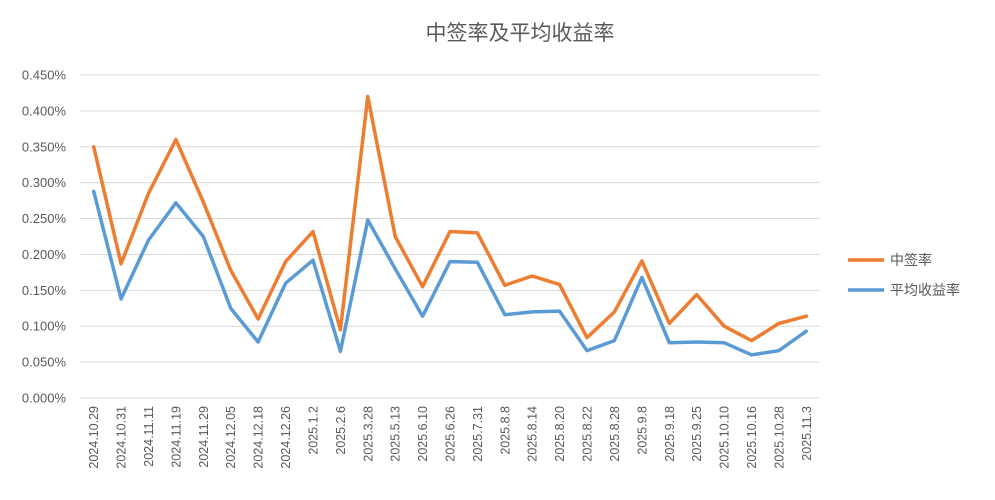 The height and width of the screenshot is (500, 995). I want to click on y-tick-label: 0.200%, so click(44, 254).